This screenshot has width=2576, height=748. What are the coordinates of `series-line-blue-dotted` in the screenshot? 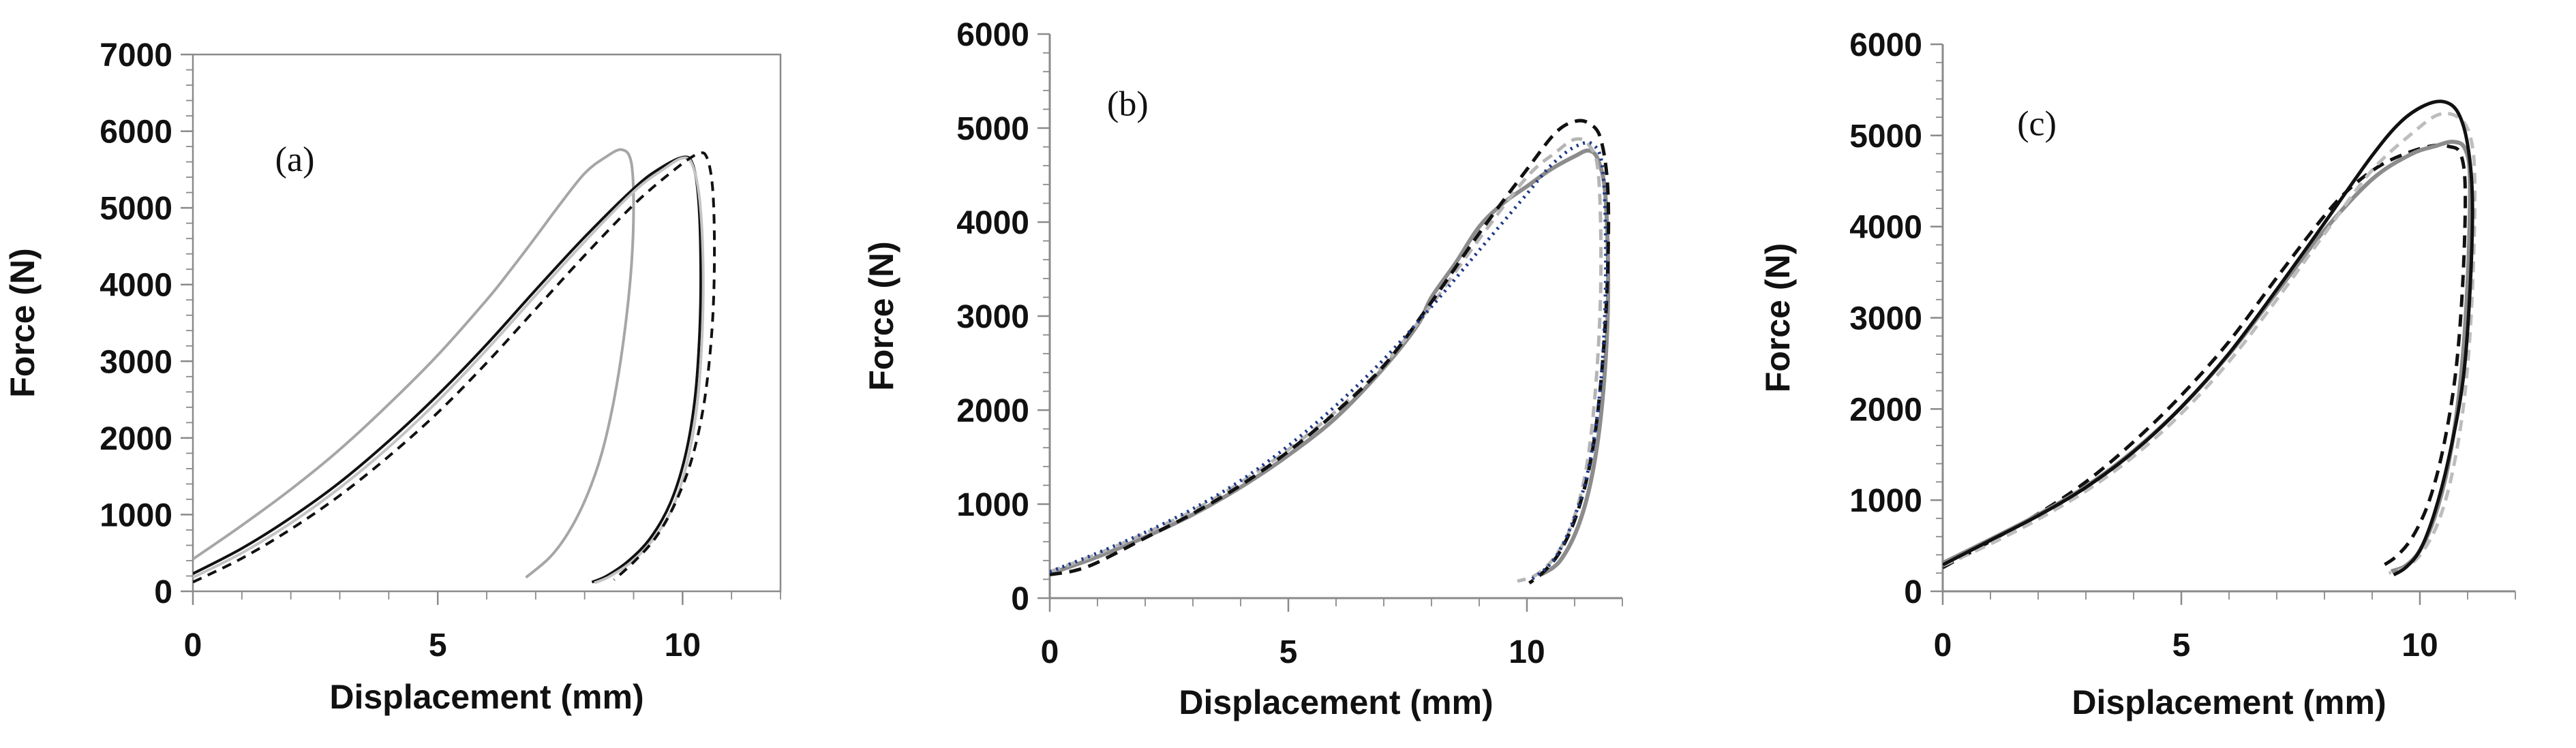 It's located at (1329, 361).